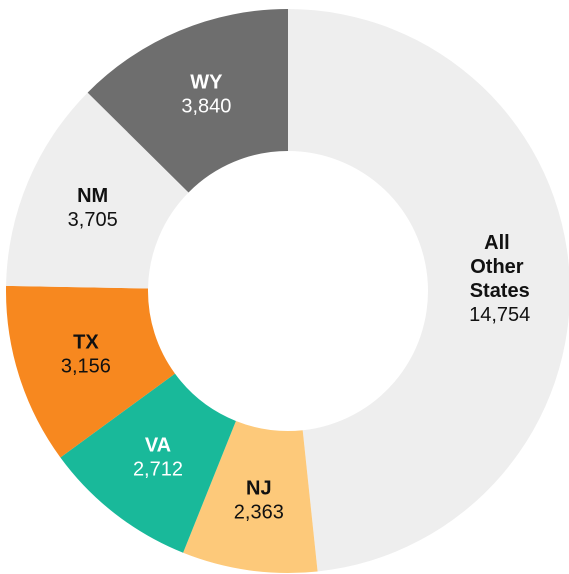  What do you see at coordinates (92, 196) in the screenshot?
I see `slice-label: NM` at bounding box center [92, 196].